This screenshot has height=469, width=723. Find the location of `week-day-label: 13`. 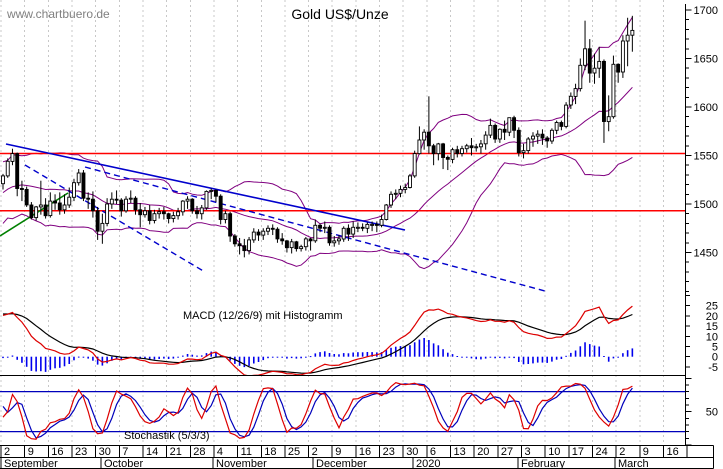

week-day-label: 13 is located at coordinates (460, 452).